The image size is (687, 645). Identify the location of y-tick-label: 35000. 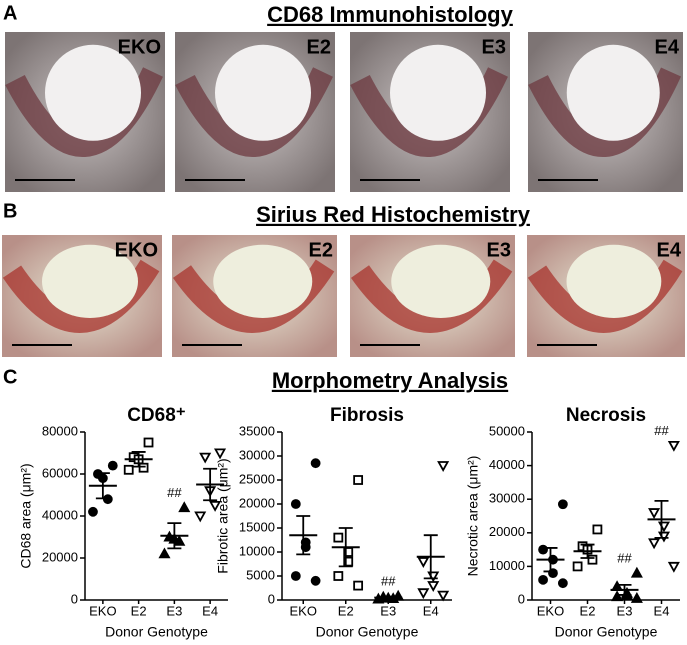
(257, 430).